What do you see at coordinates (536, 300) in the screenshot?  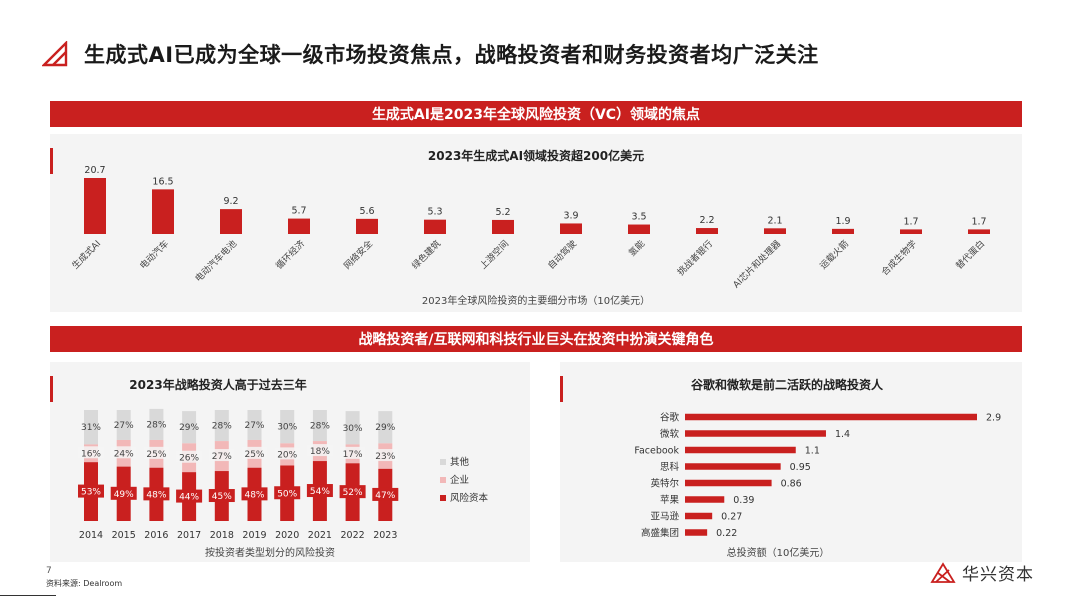 I see `x-axis-label: 2023年全球风险投资的主要细分市场（10亿美元）` at bounding box center [536, 300].